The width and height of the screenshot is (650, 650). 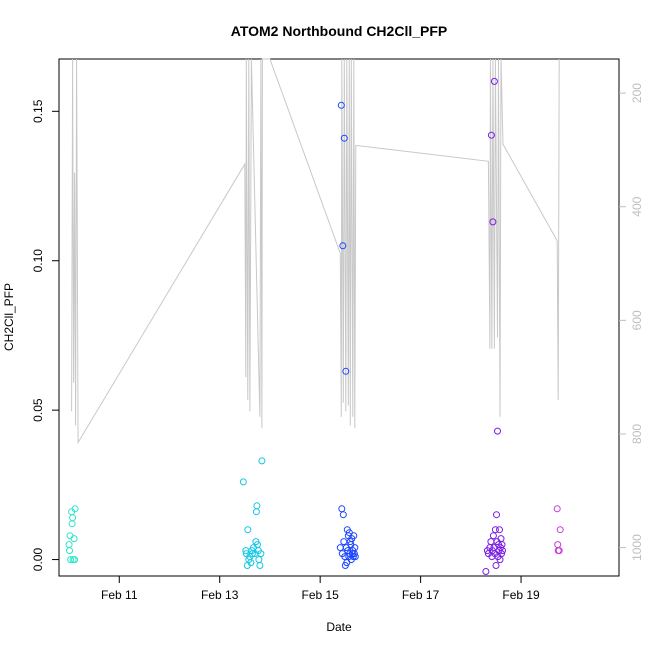 I want to click on x-tick-label: Feb 15, so click(x=320, y=595).